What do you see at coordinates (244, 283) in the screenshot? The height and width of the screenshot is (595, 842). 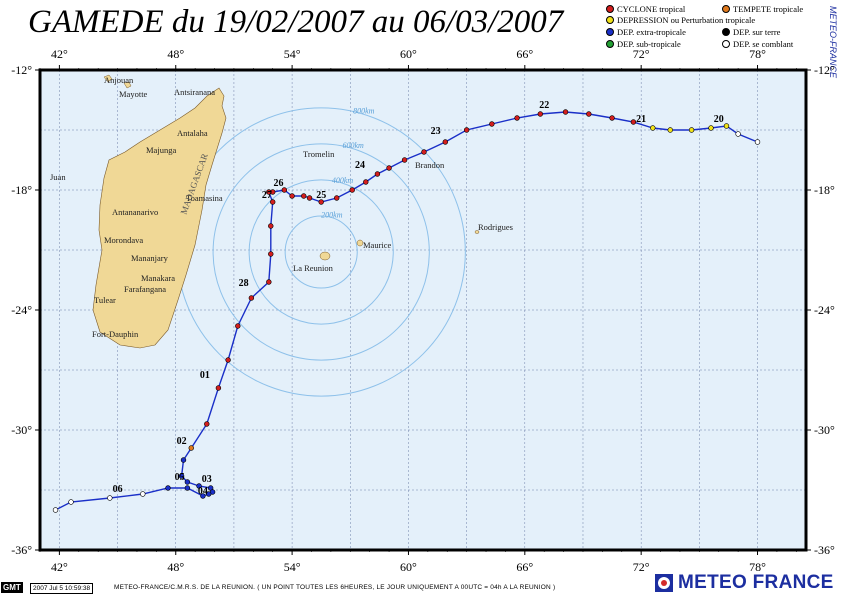 I see `day-label: 28` at bounding box center [244, 283].